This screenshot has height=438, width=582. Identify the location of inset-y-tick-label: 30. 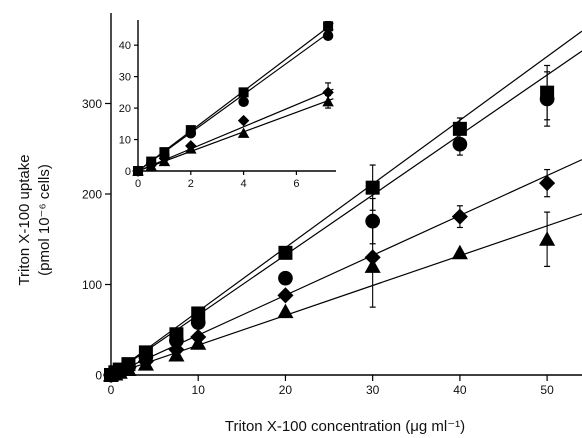
(125, 78).